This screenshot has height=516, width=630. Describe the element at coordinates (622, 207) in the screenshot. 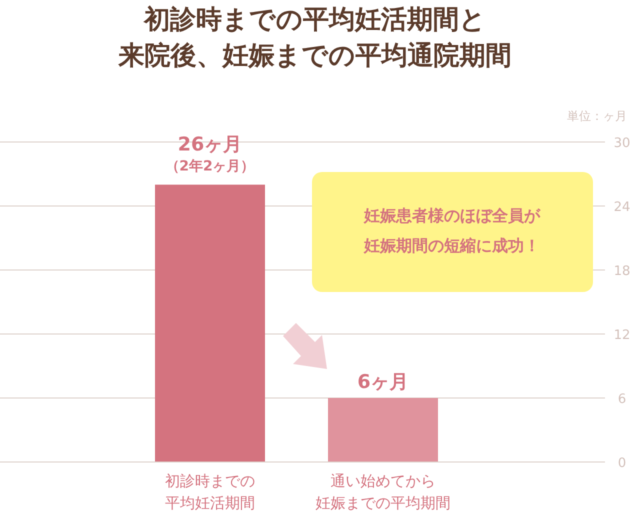

I see `y-tick-label: 24` at that location.